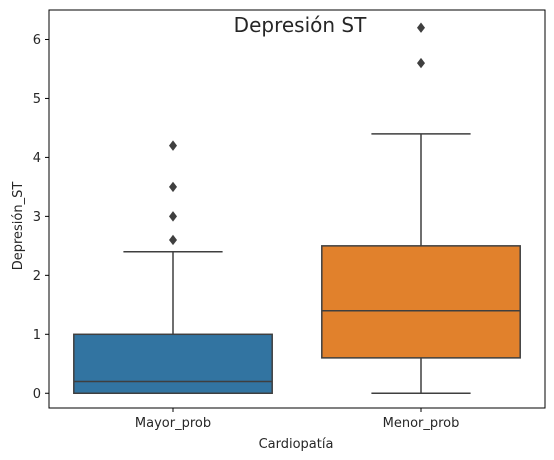 The image size is (554, 460). I want to click on x-tick-label: Mayor_prob, so click(173, 423).